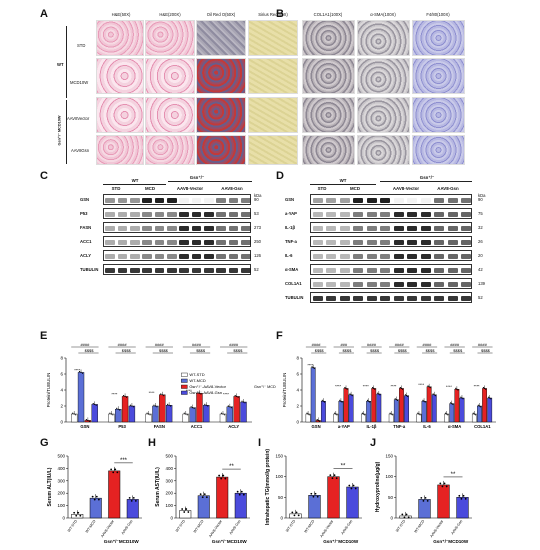 Image resolution: width=540 pixels, height=550 pixels. What do you see at coordinates (257, 241) in the screenshot?
I see `blot-kda-acc1: 250` at bounding box center [257, 241].